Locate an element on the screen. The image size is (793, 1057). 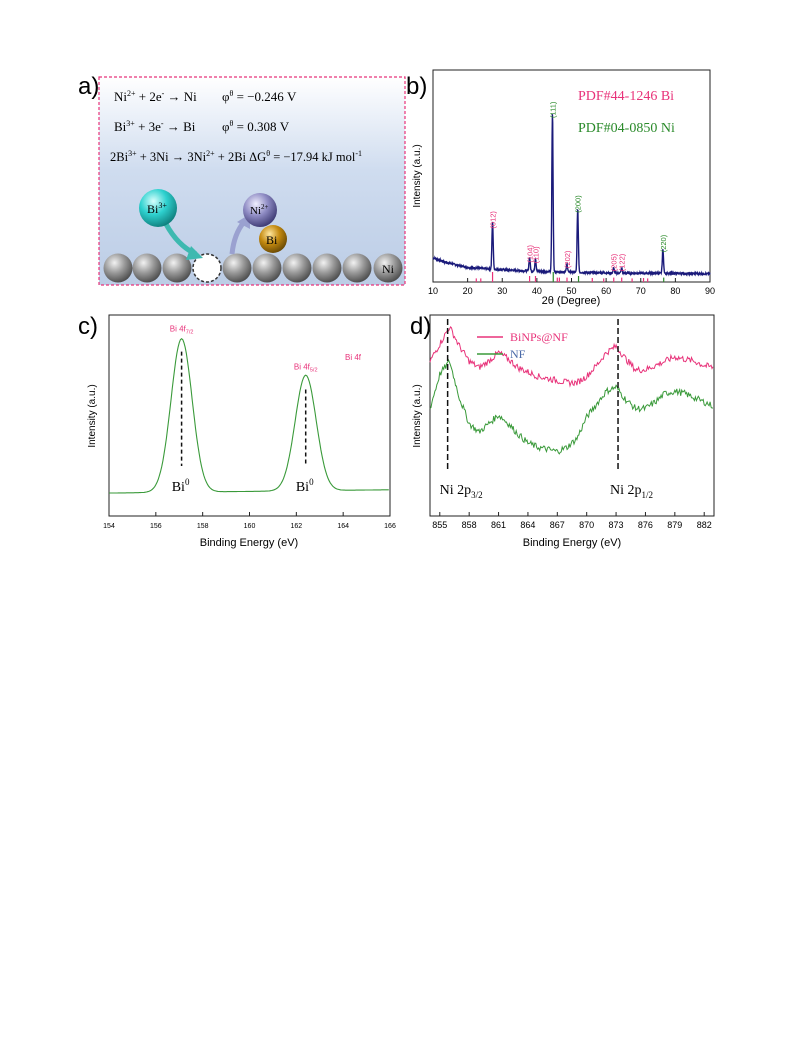
panel-b-x-axis: 10 20 30 40 50 60 70 80 90 is located at coordinates (571, 287).